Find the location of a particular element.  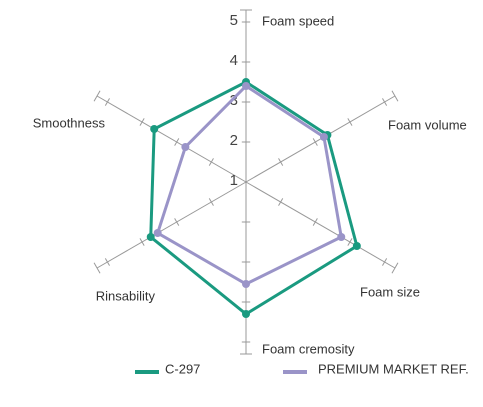

category-label: Foam size is located at coordinates (390, 291).